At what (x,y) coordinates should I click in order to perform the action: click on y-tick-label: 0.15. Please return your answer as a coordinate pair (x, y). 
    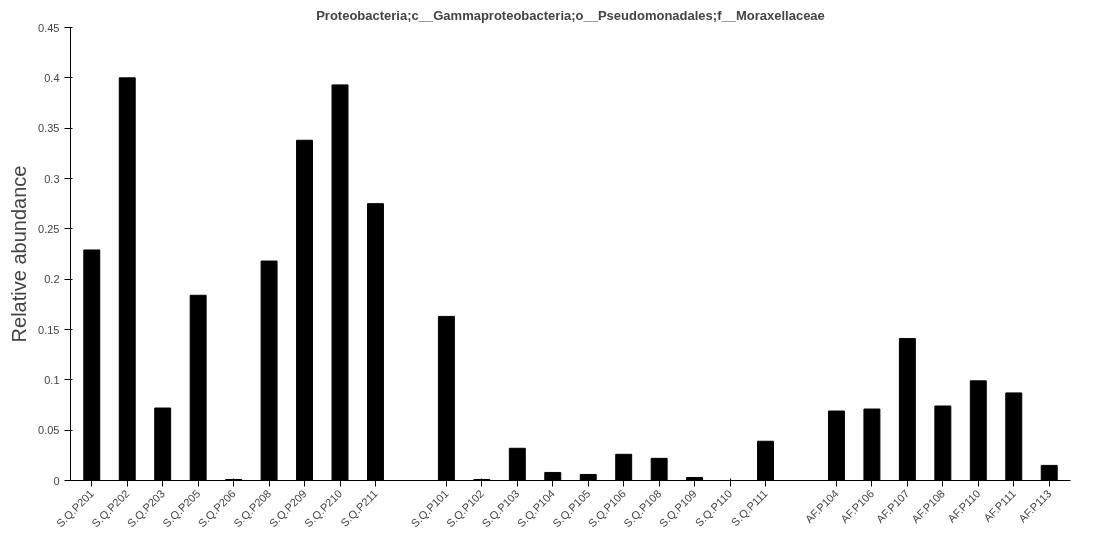
    Looking at the image, I should click on (49, 329).